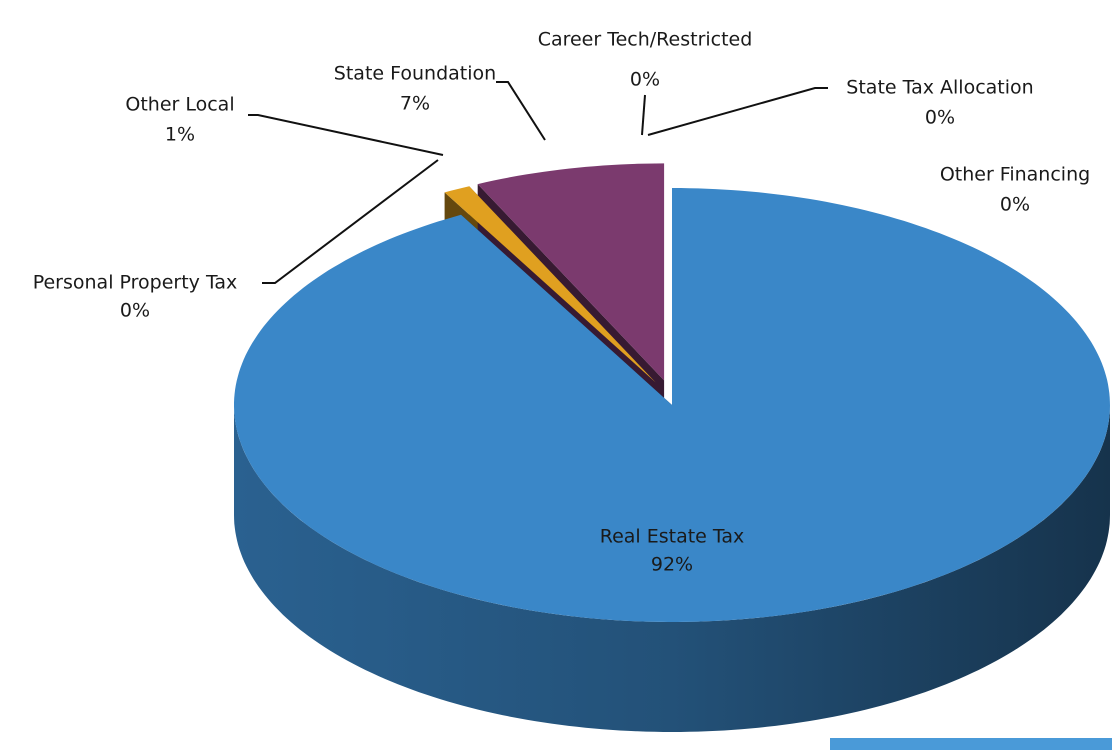 Image resolution: width=1112 pixels, height=750 pixels. What do you see at coordinates (179, 105) in the screenshot?
I see `data-label-name: Other Local` at bounding box center [179, 105].